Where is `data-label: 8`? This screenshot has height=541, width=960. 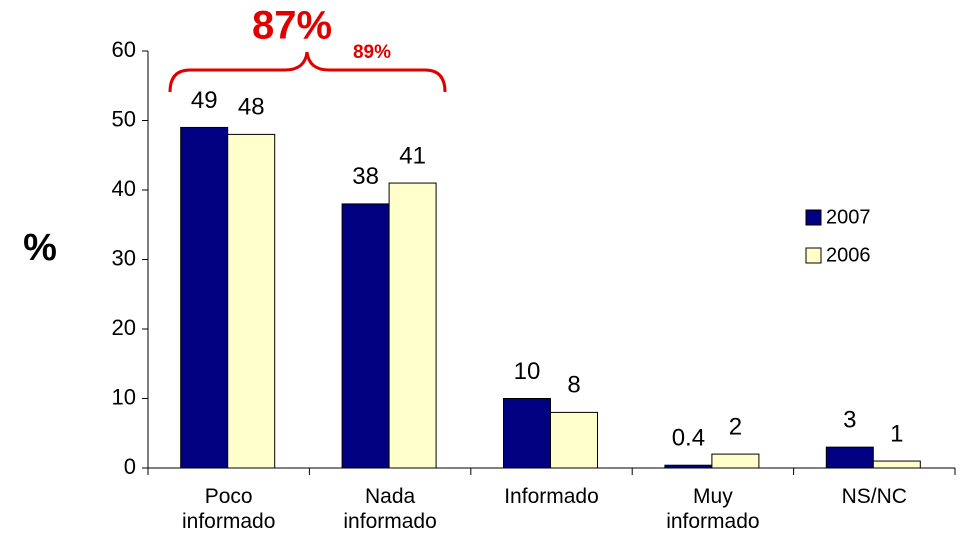
data-label: 8 is located at coordinates (573, 385).